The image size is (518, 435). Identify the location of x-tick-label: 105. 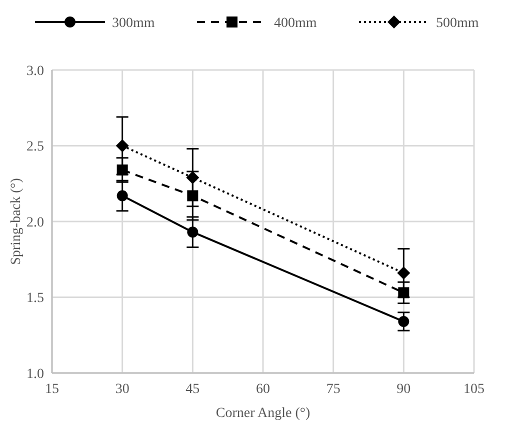
(474, 389).